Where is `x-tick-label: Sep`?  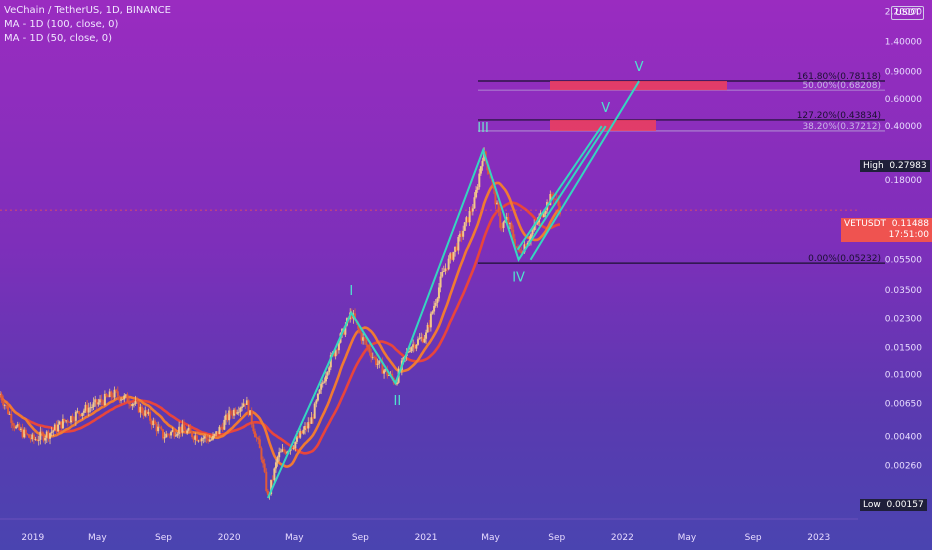
x-tick-label: Sep is located at coordinates (556, 538).